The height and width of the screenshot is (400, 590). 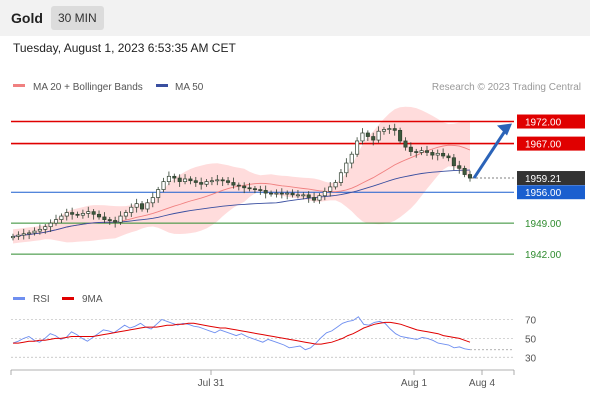 What do you see at coordinates (543, 123) in the screenshot?
I see `level-label-1972.00: 1972.00` at bounding box center [543, 123].